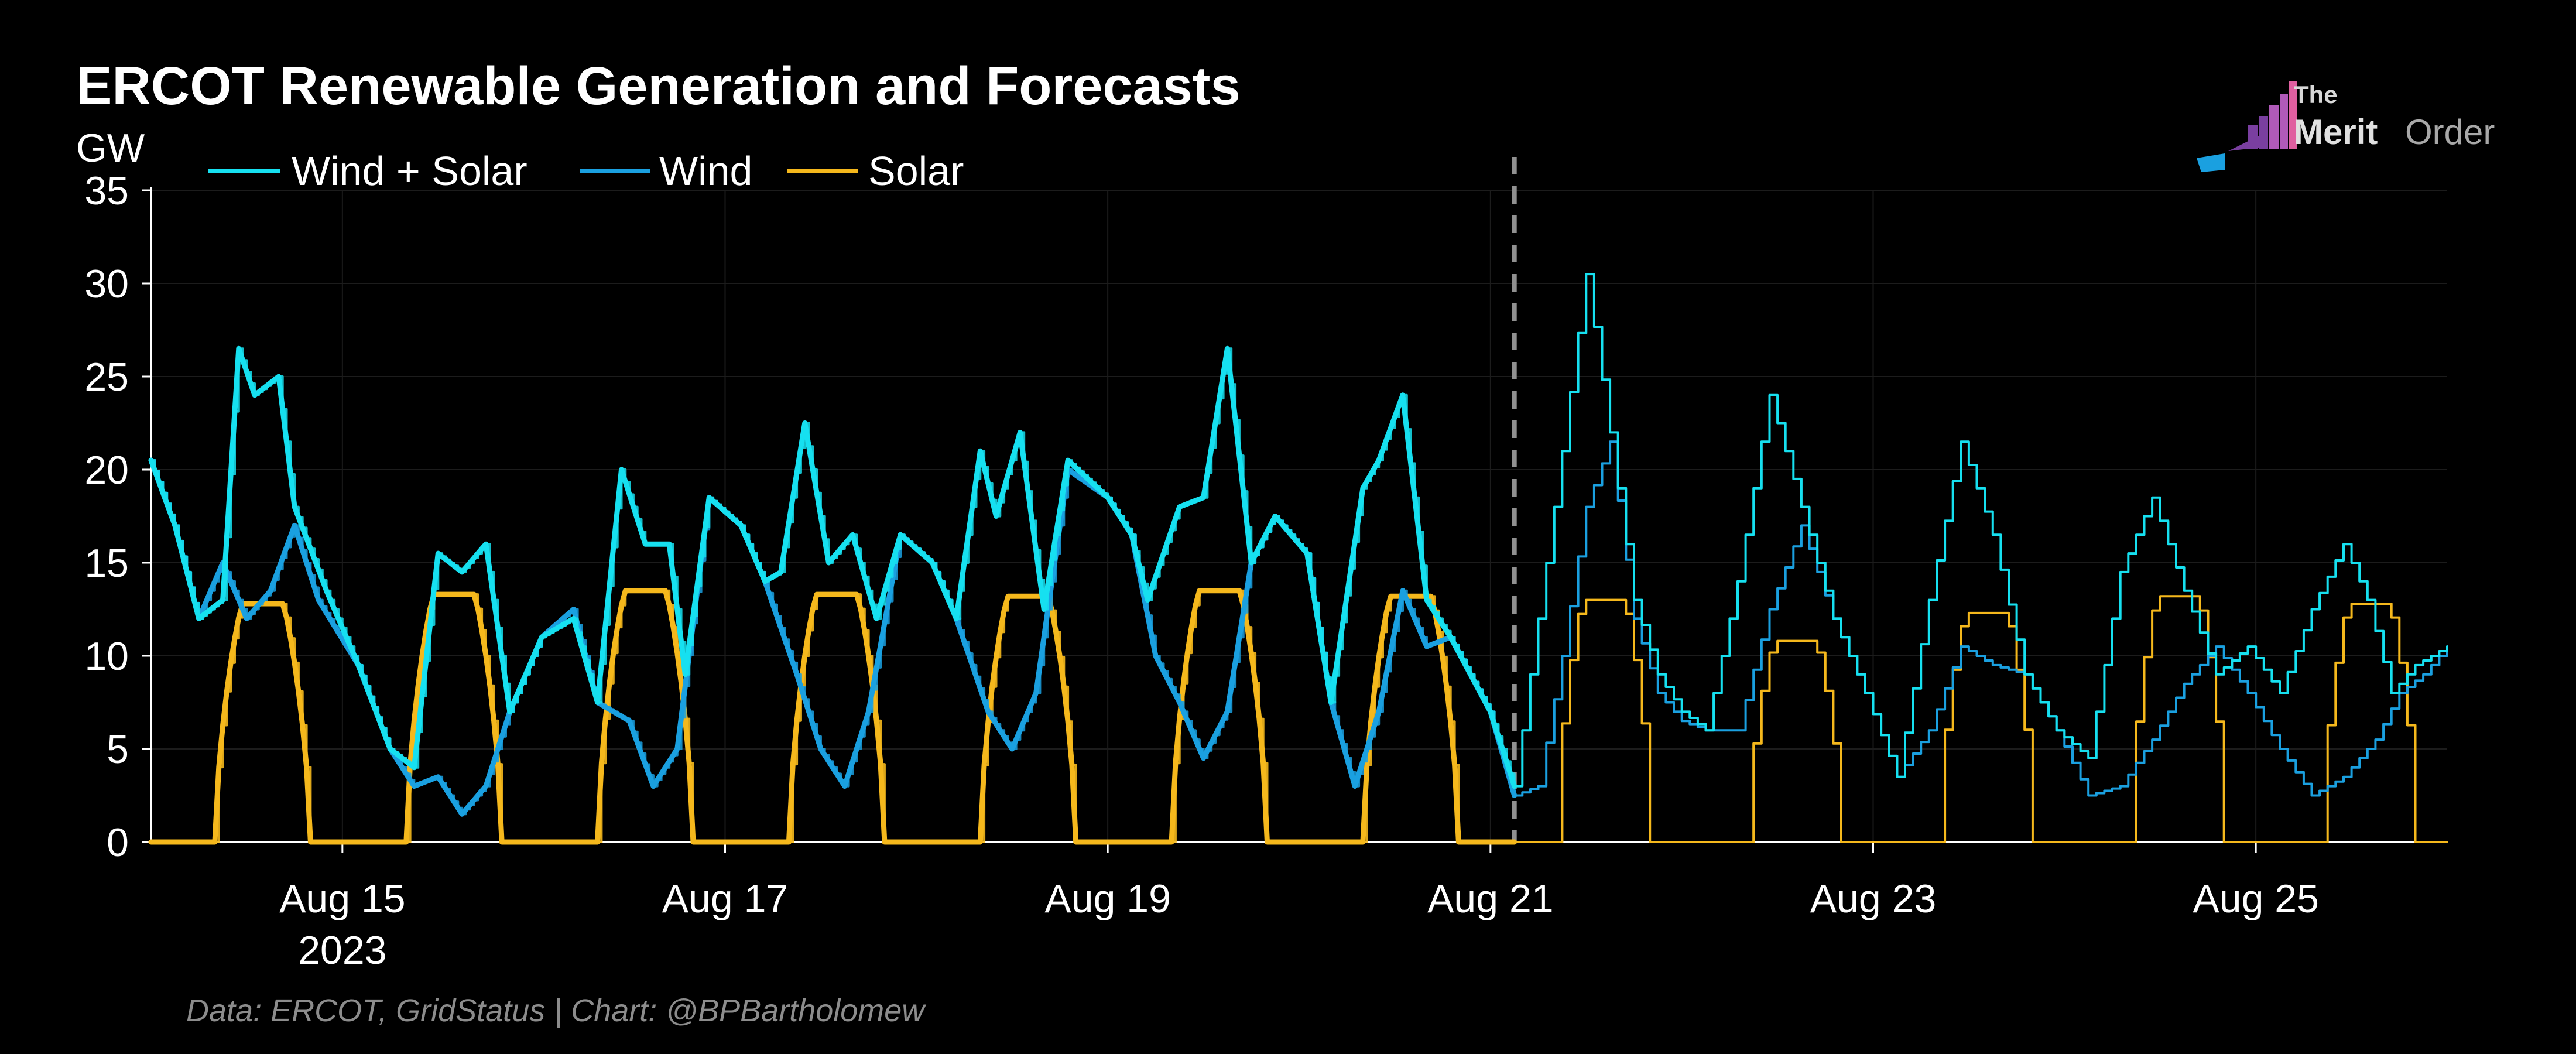  What do you see at coordinates (1873, 899) in the screenshot?
I see `x-tick-label: Aug 23` at bounding box center [1873, 899].